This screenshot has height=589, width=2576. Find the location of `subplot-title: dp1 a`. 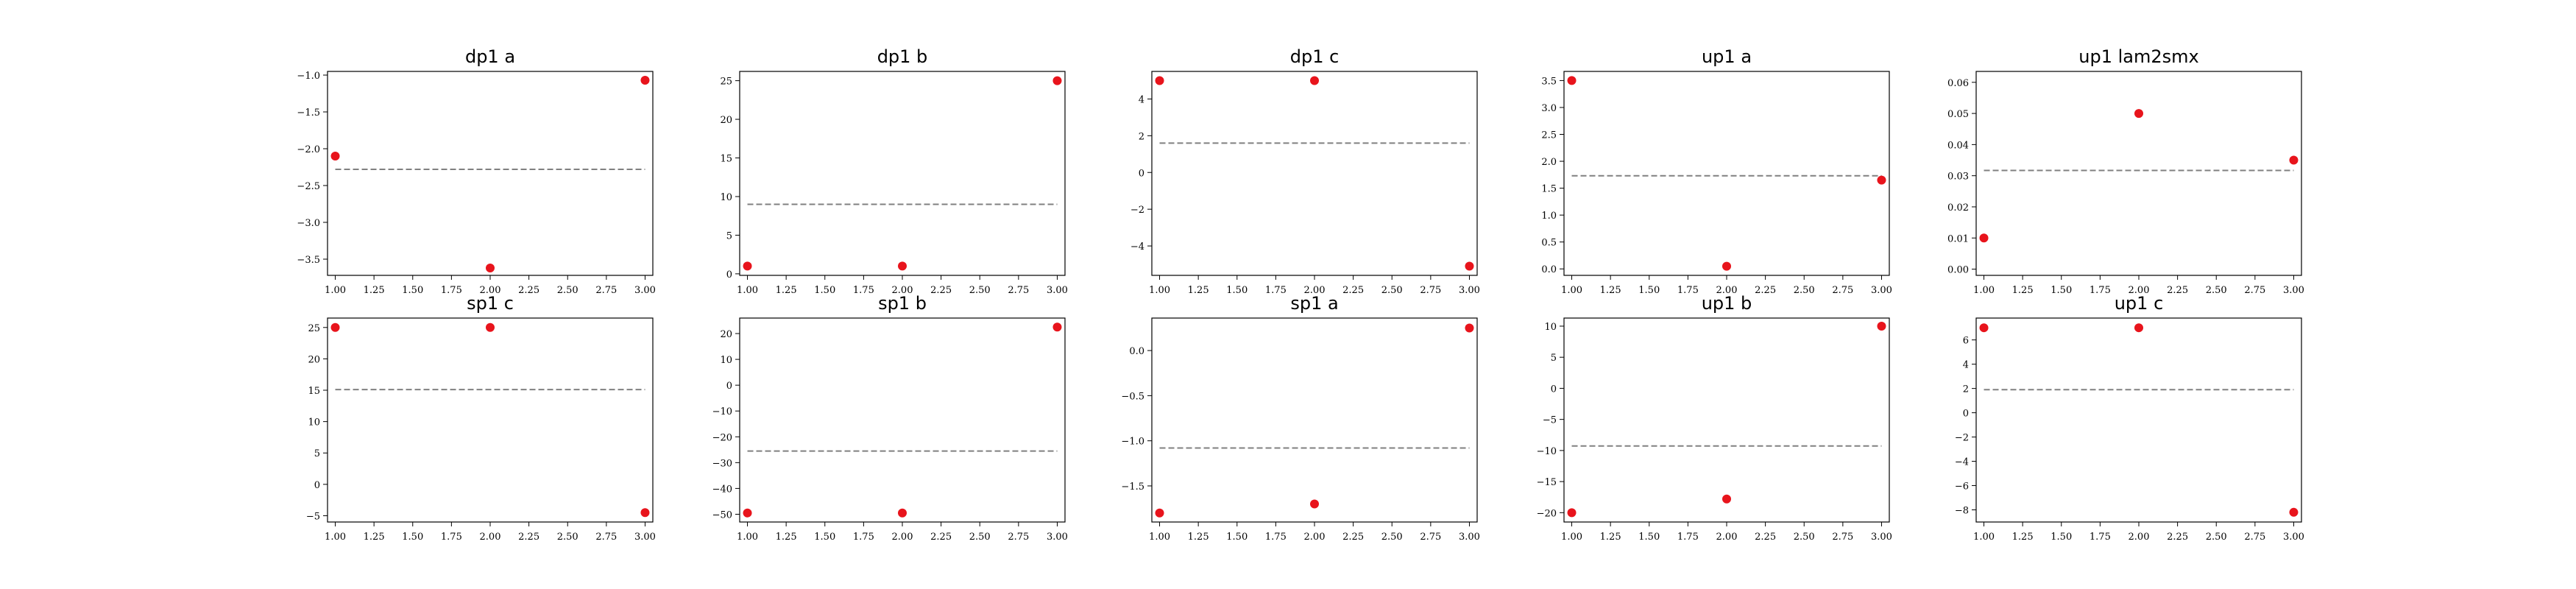

subplot-title: dp1 a is located at coordinates (490, 56).